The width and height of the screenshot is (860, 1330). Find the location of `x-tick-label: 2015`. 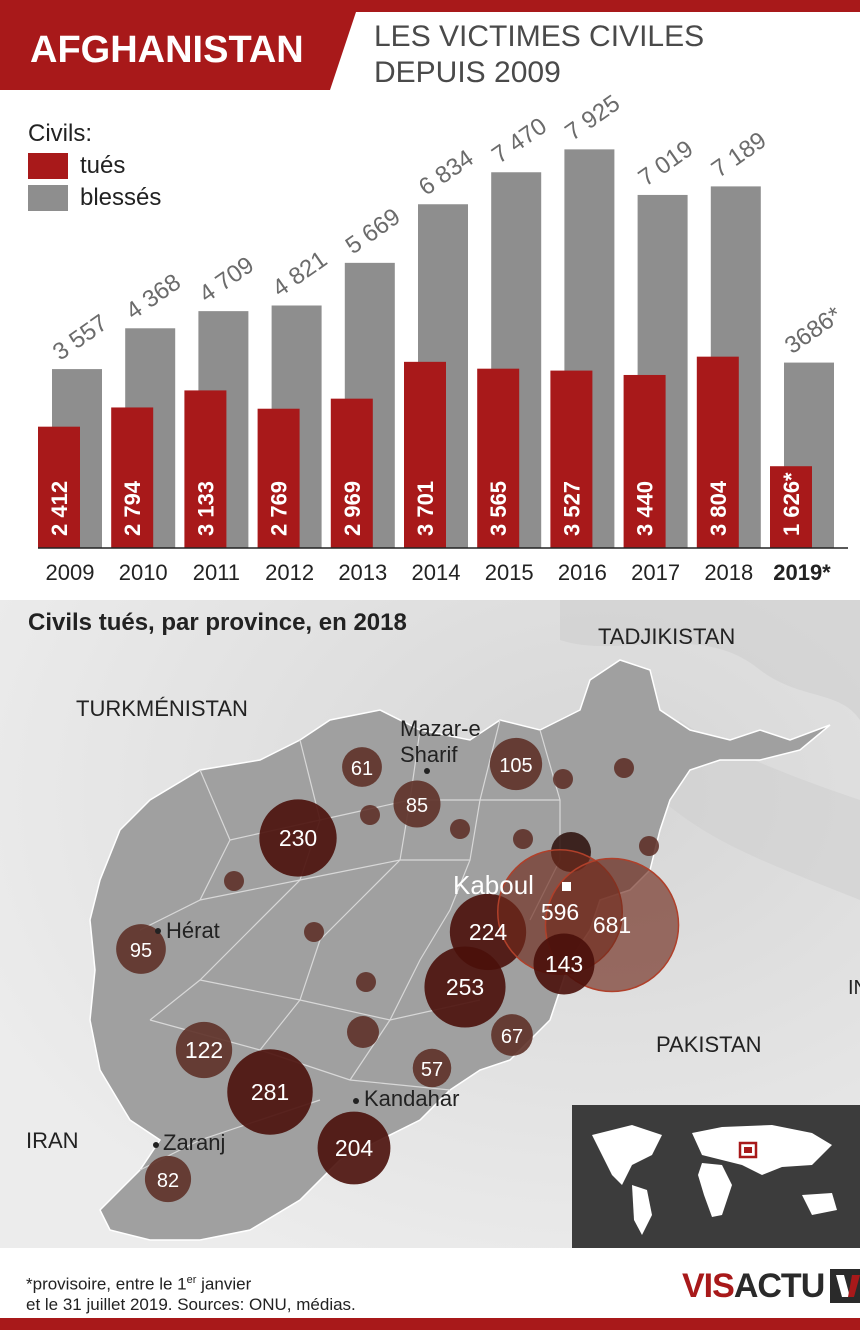

x-tick-label: 2015 is located at coordinates (509, 572).